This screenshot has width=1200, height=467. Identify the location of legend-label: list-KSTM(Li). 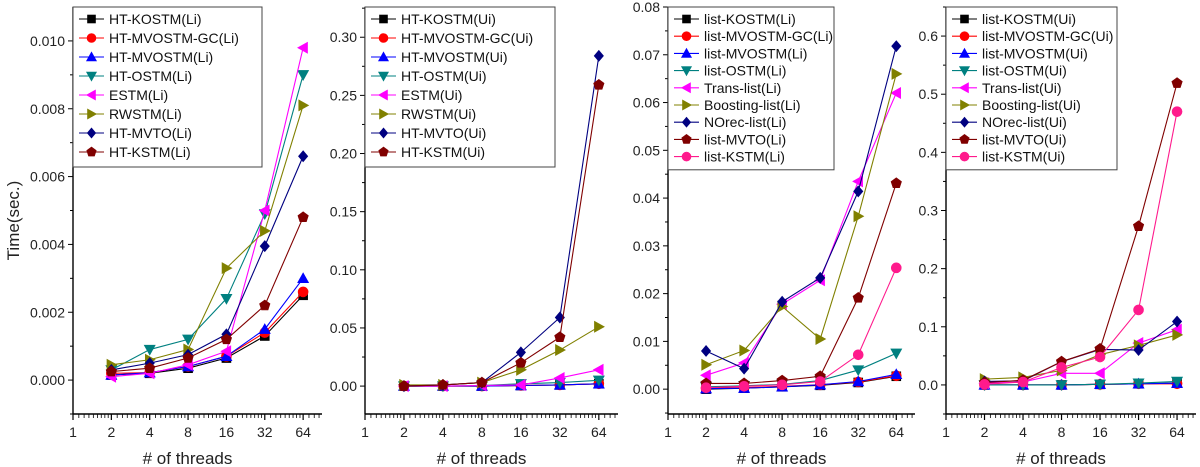
(744, 157).